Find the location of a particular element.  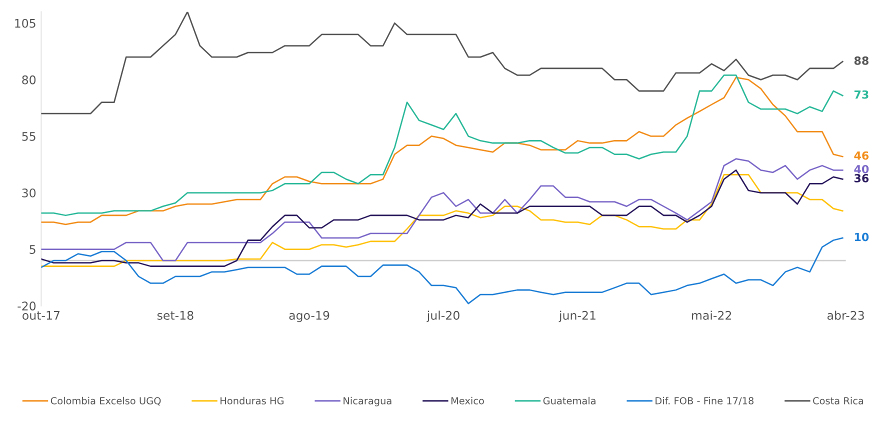

x-tick-label: jun-21 is located at coordinates (577, 316).